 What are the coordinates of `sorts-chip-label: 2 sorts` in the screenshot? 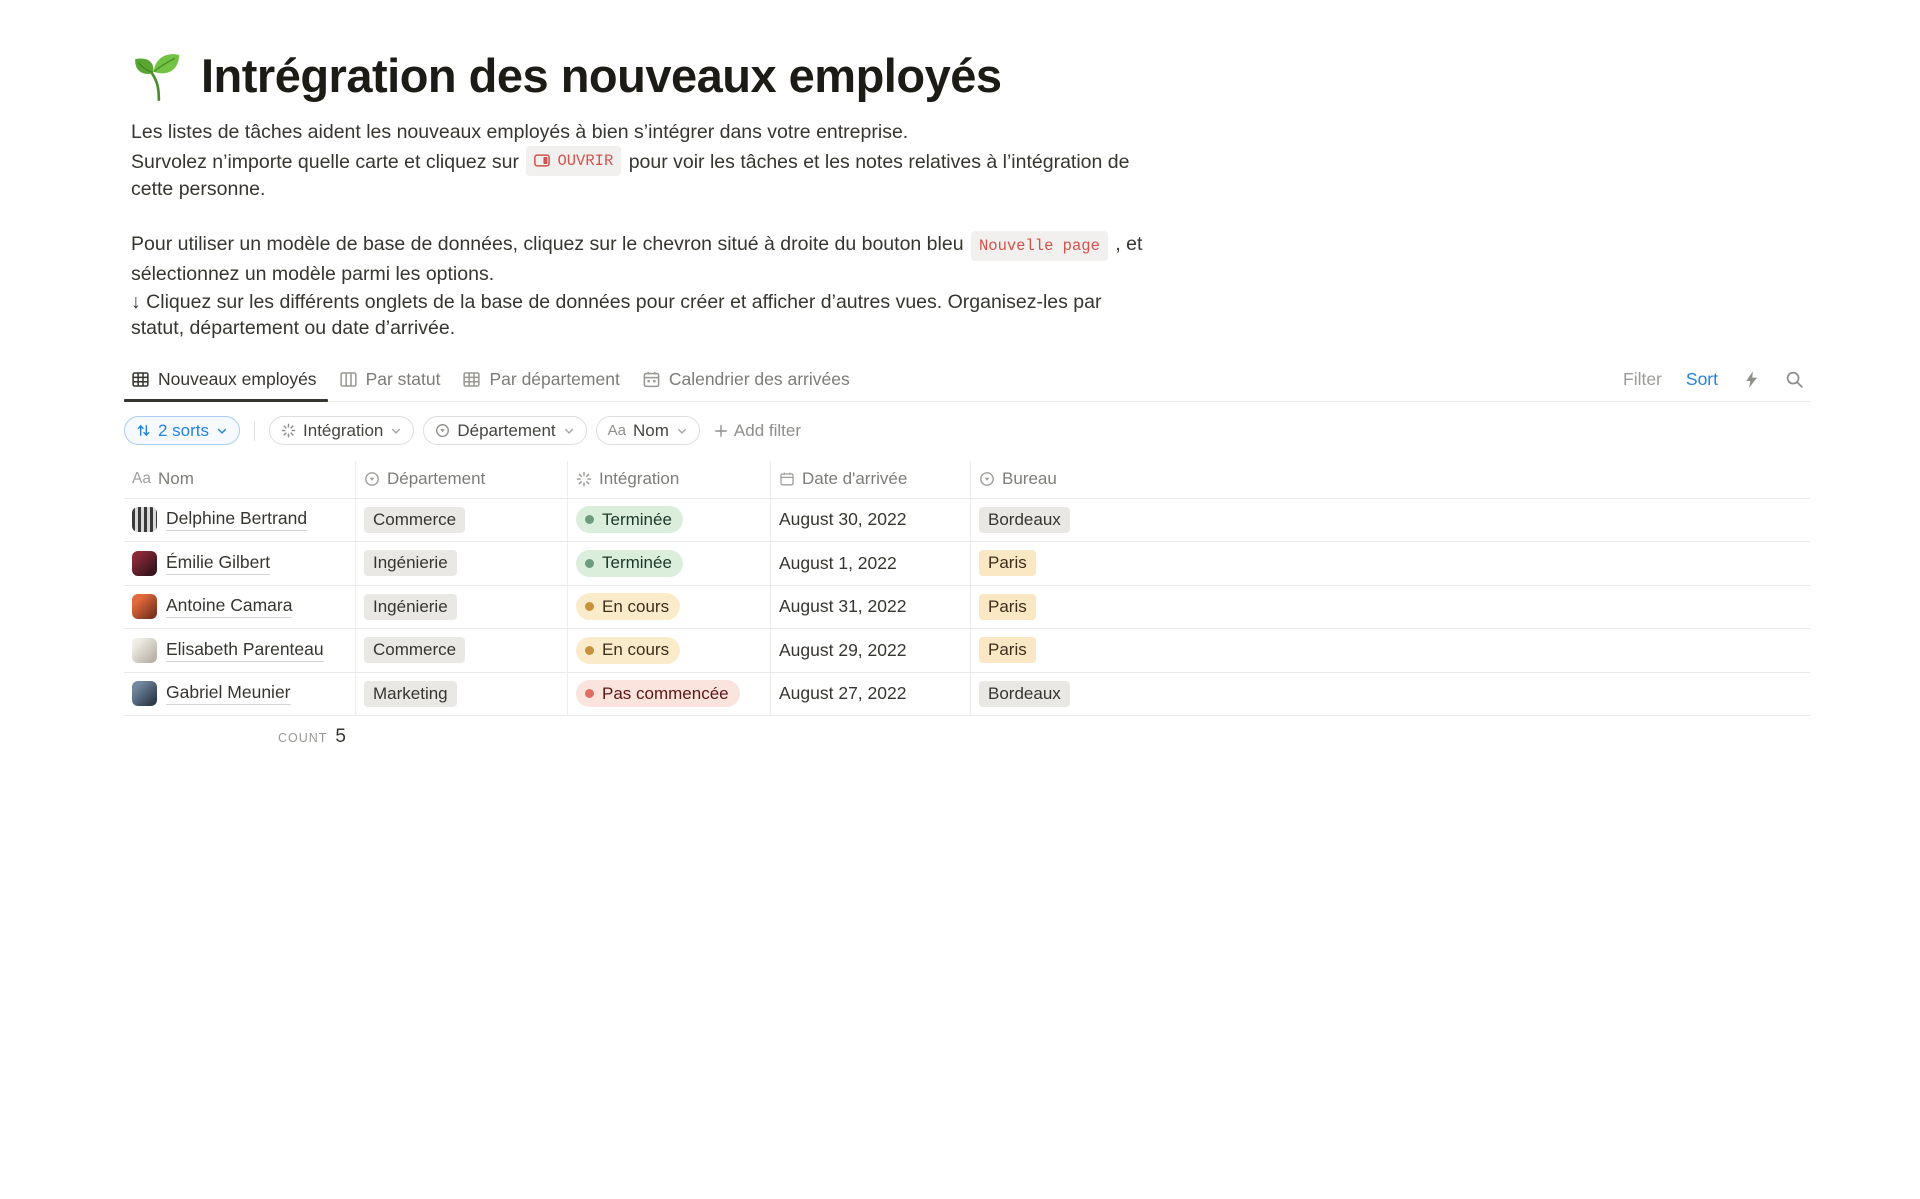 It's located at (184, 430).